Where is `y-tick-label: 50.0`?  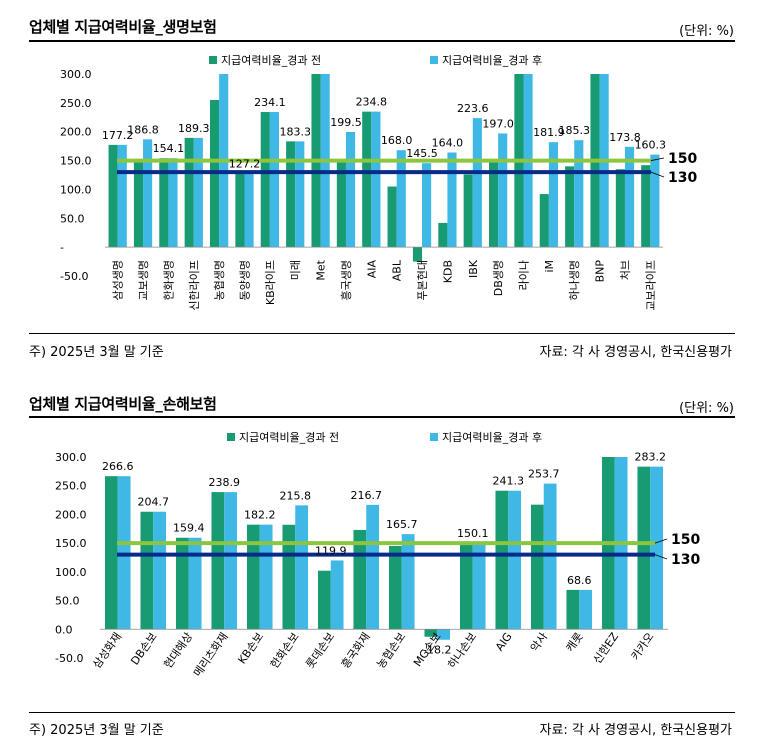
y-tick-label: 50.0 is located at coordinates (72, 218).